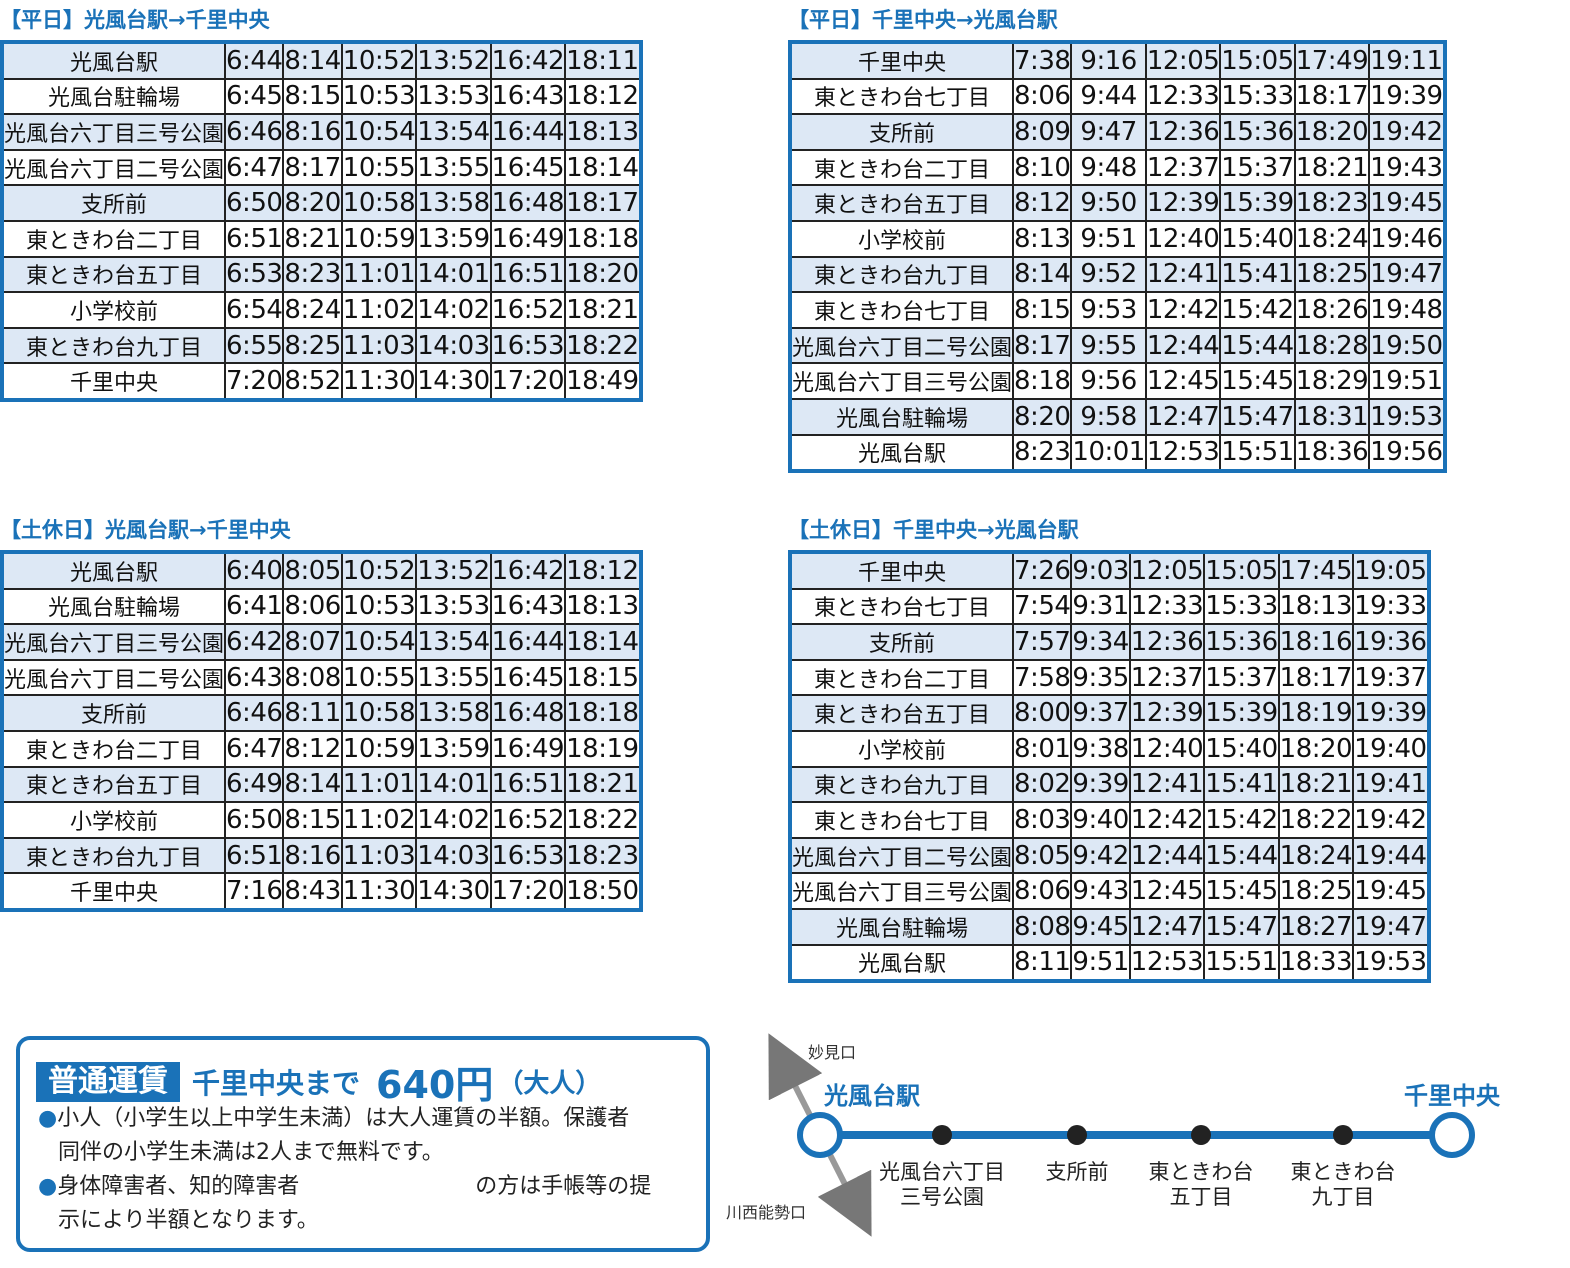  Describe the element at coordinates (1391, 642) in the screenshot. I see `departure-time-cell: 19:36` at that location.